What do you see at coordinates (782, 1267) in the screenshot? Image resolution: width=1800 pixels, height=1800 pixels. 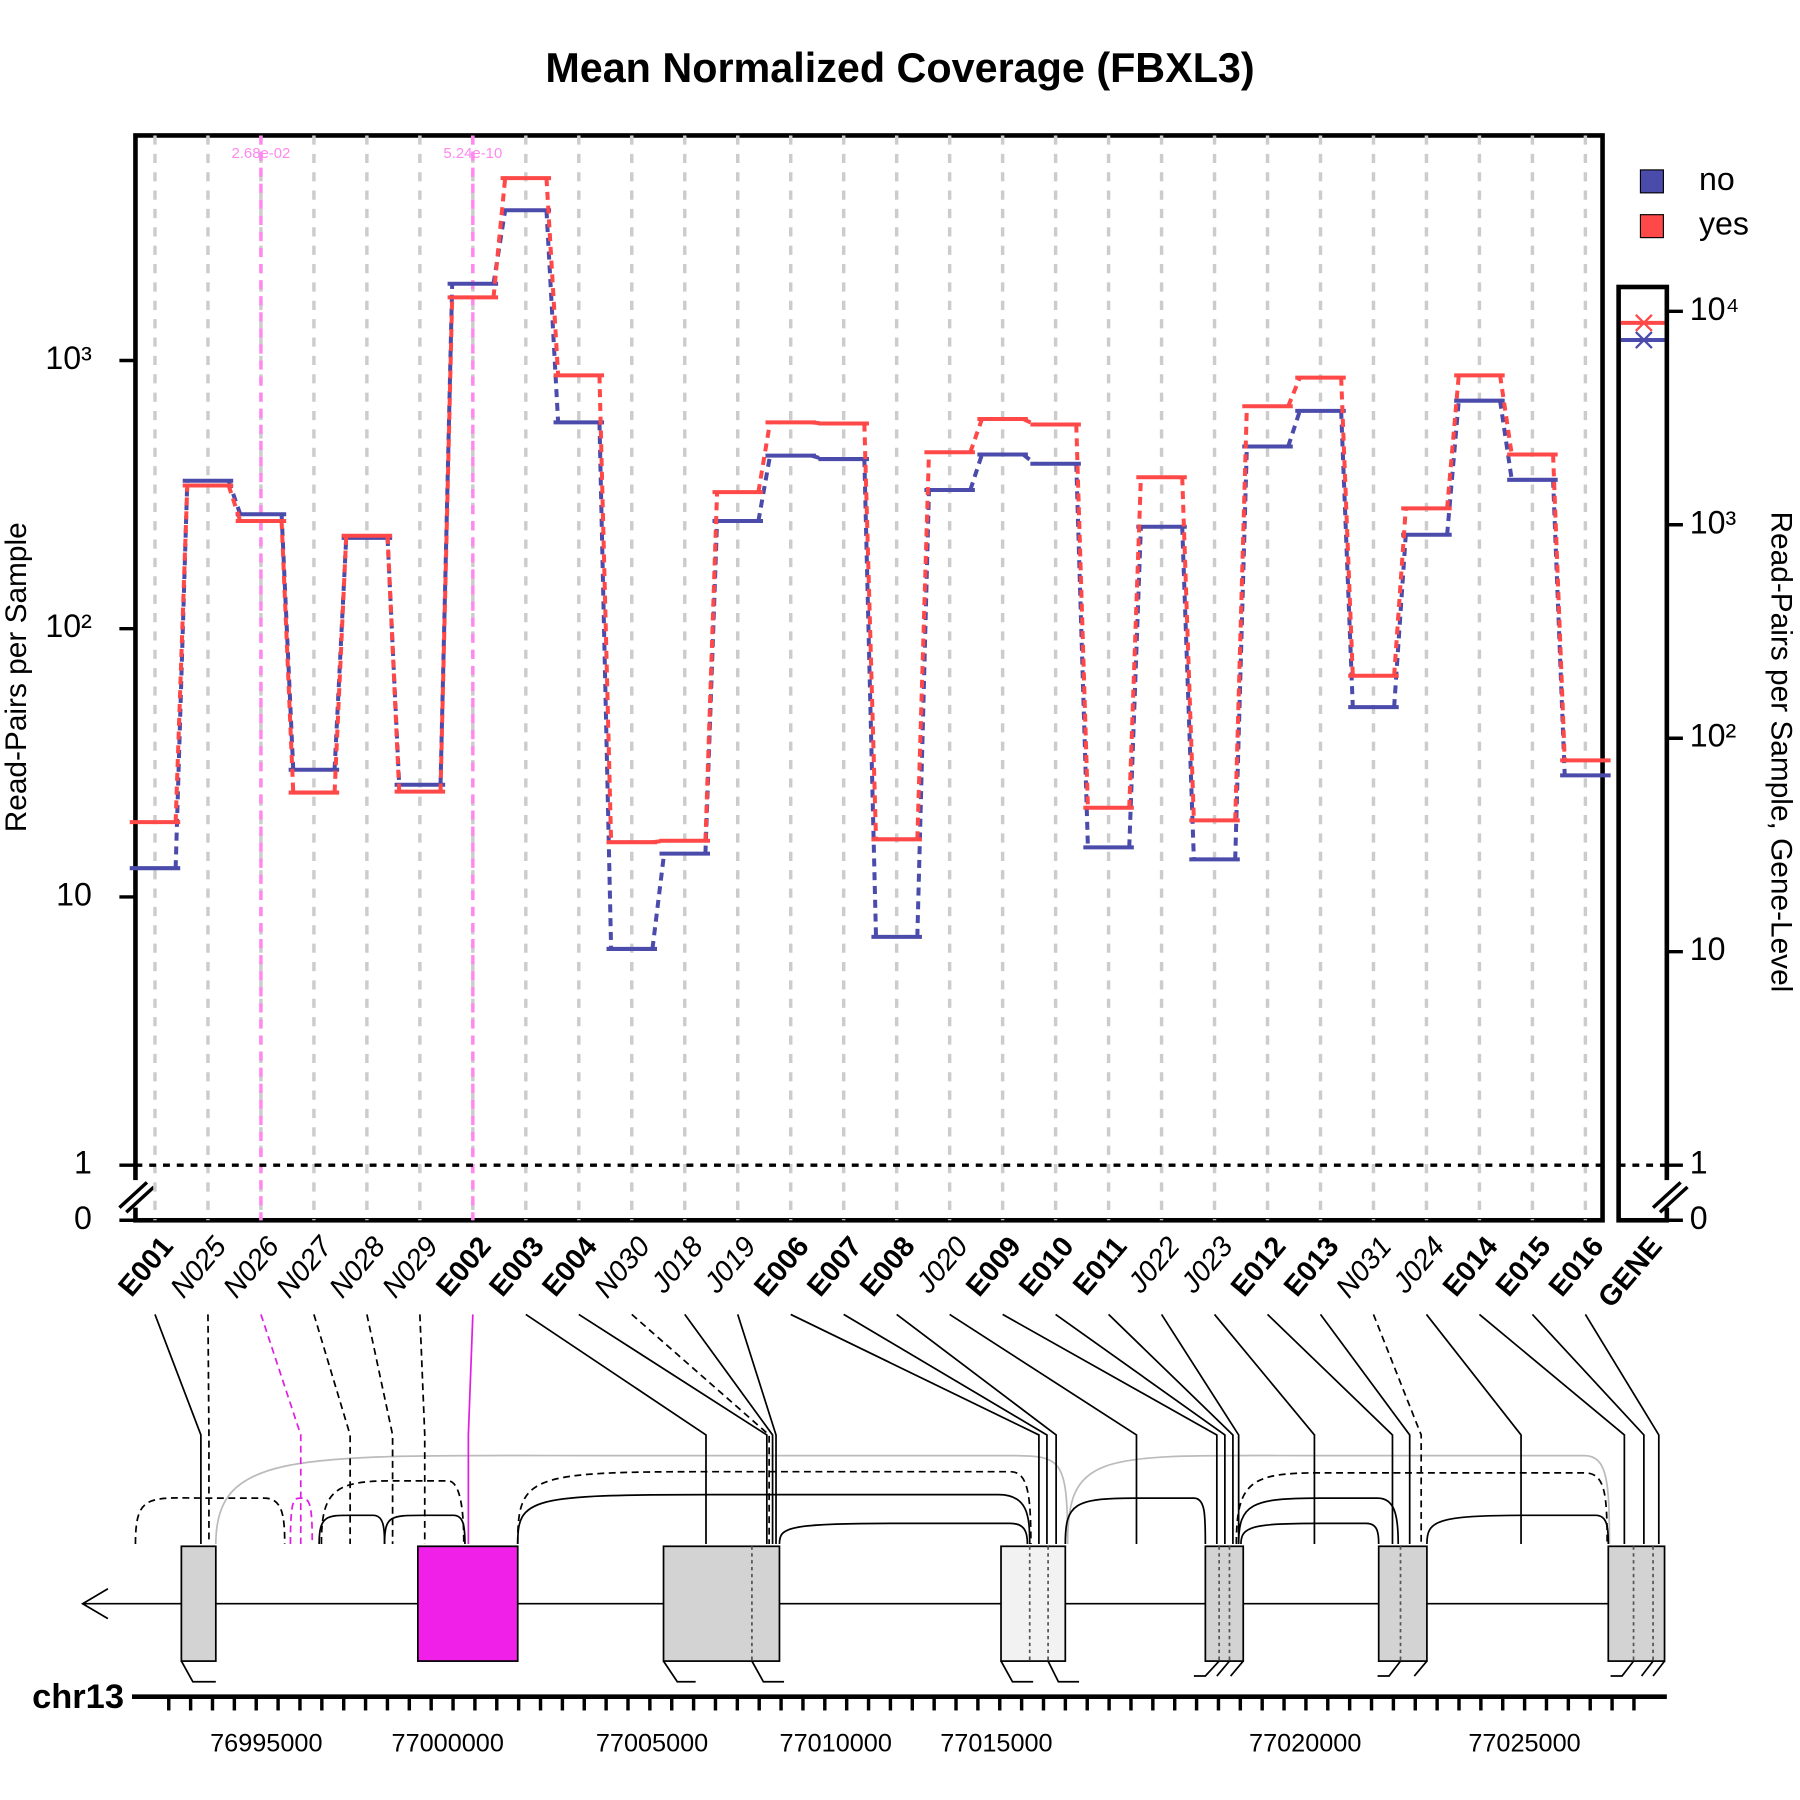 I see `x-tick-label: E006` at bounding box center [782, 1267].